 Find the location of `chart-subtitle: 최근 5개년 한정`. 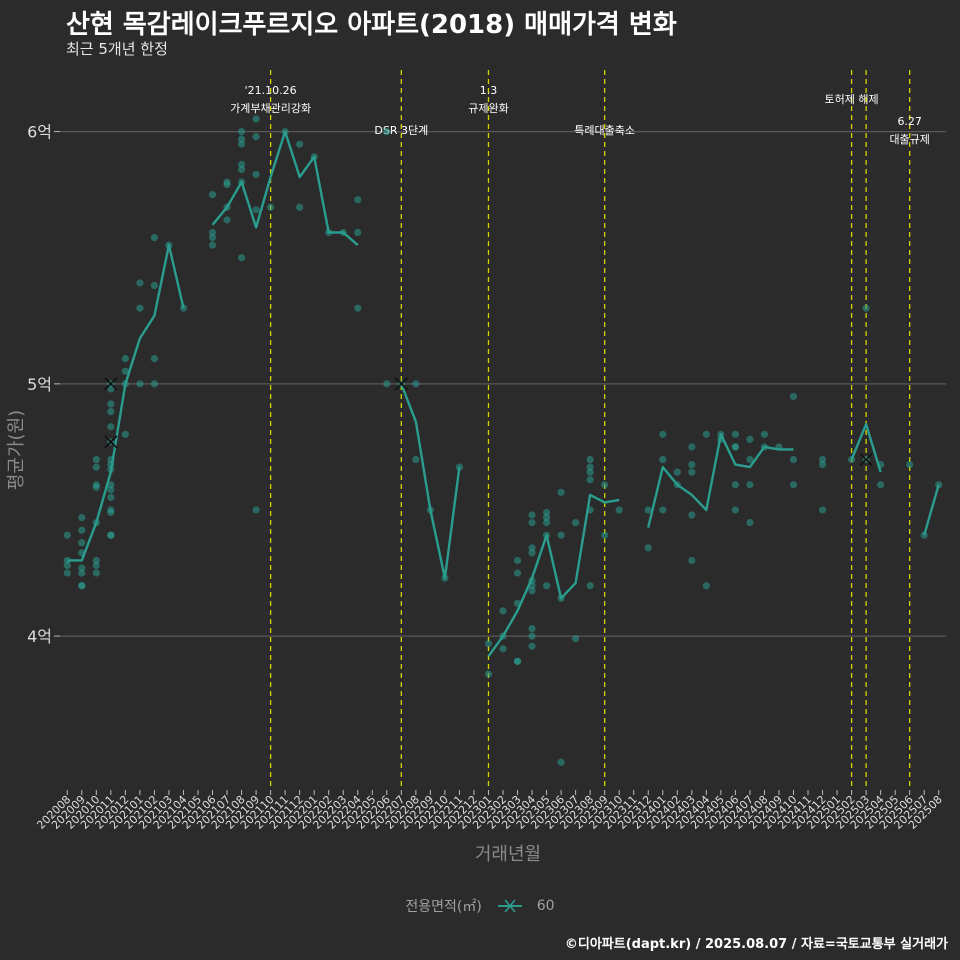

chart-subtitle: 최근 5개년 한정 is located at coordinates (117, 49).